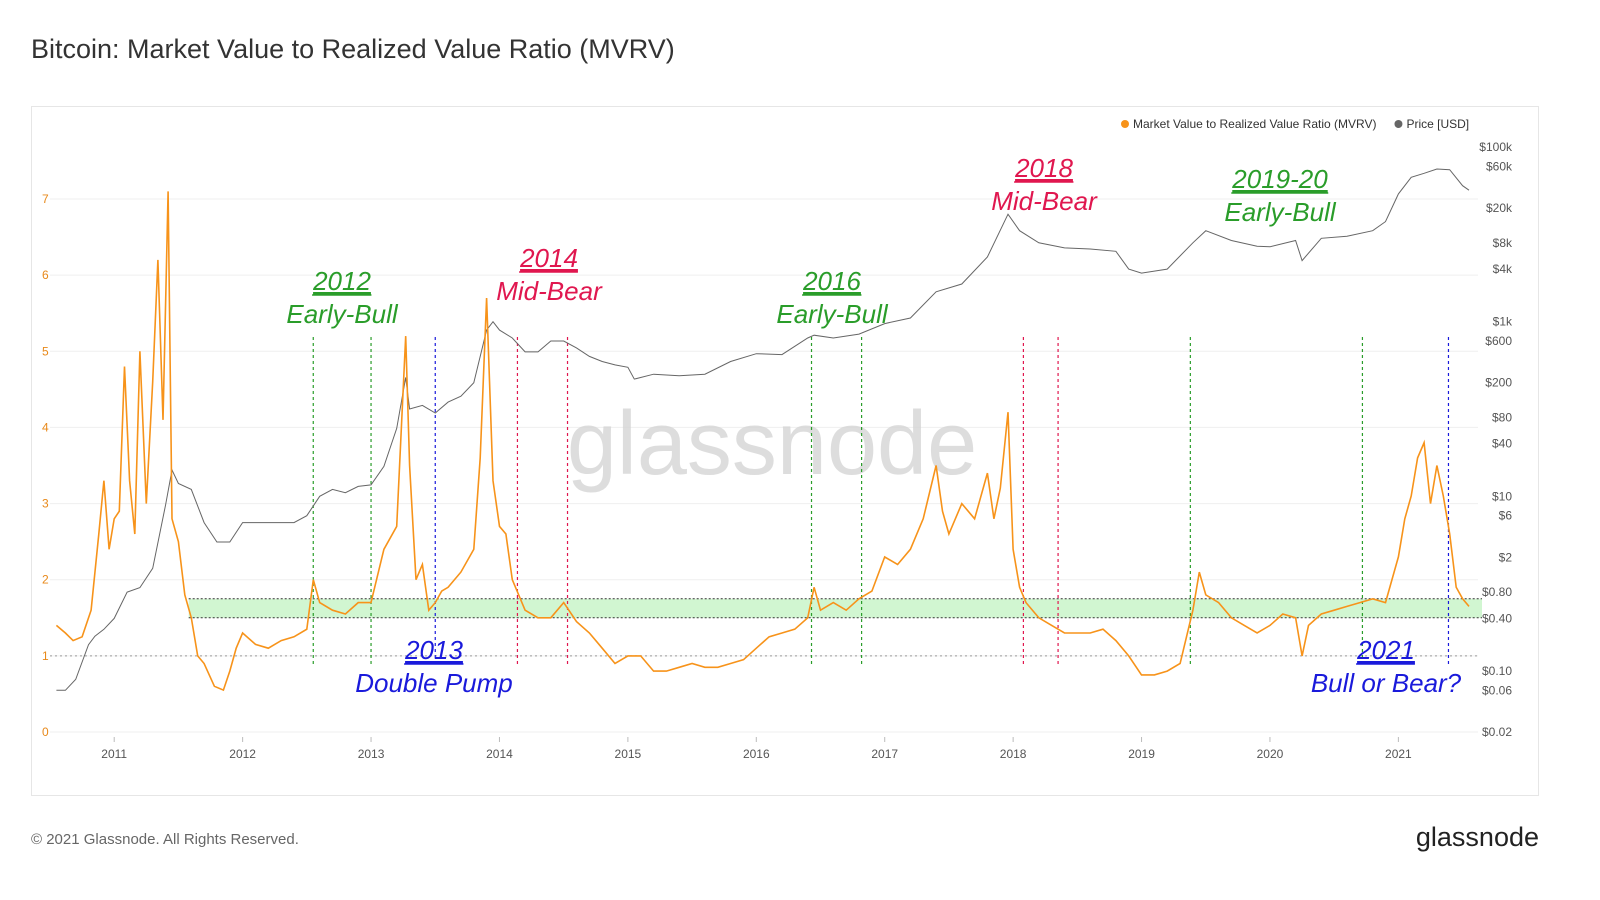 Image resolution: width=1600 pixels, height=900 pixels. Describe the element at coordinates (1013, 754) in the screenshot. I see `x-tick-label: 2018` at that location.